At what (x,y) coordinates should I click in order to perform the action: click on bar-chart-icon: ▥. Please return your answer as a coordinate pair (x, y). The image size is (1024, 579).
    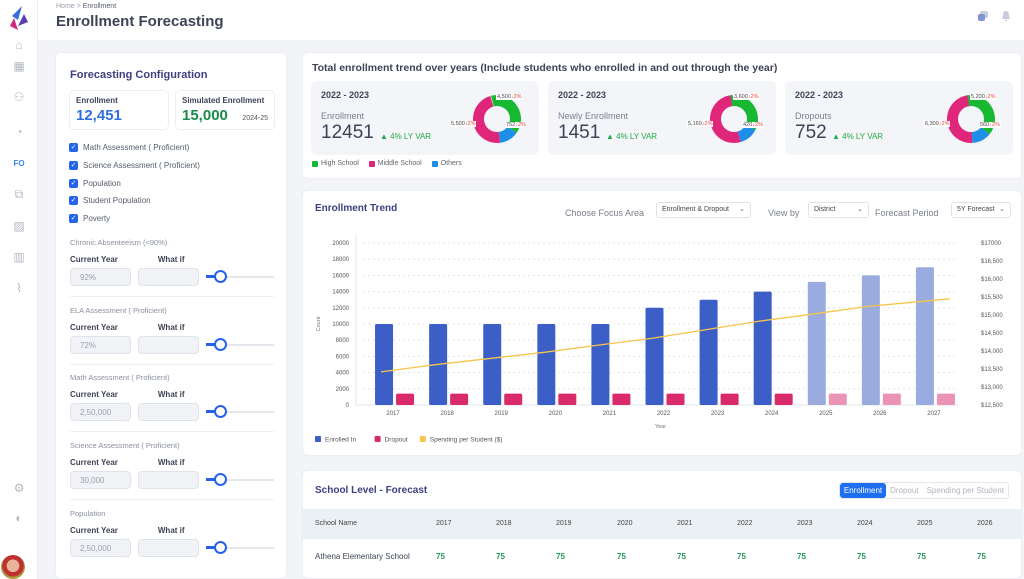
    Looking at the image, I should click on (19, 257).